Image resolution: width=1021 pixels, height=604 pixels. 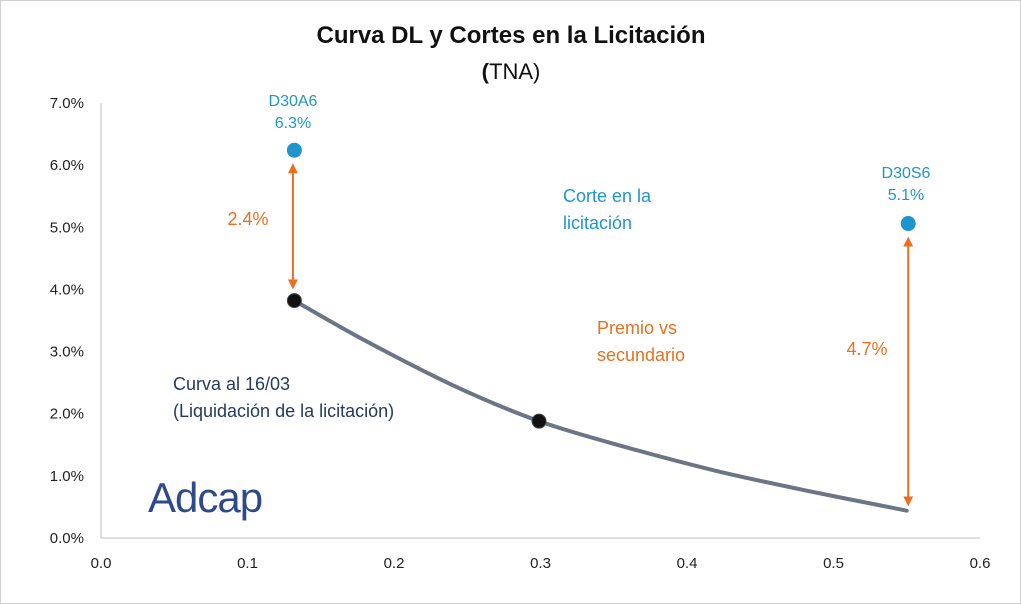 I want to click on y-tick-label: 3.0%, so click(x=67, y=352).